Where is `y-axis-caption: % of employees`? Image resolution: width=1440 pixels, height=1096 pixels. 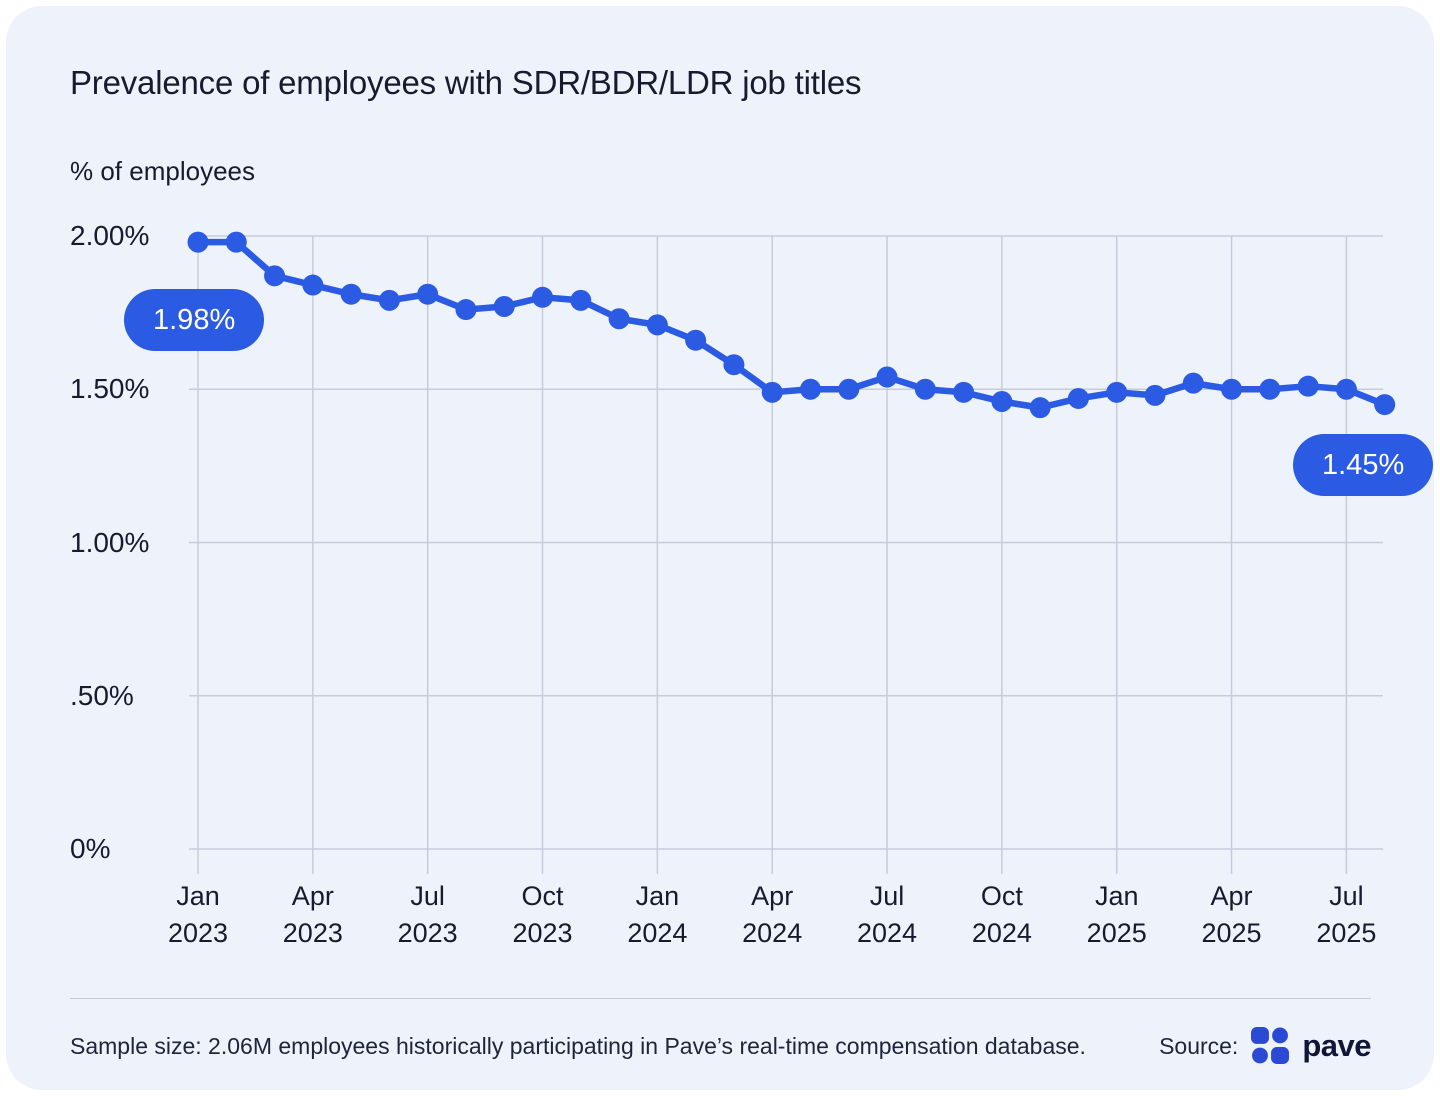
y-axis-caption: % of employees is located at coordinates (162, 171).